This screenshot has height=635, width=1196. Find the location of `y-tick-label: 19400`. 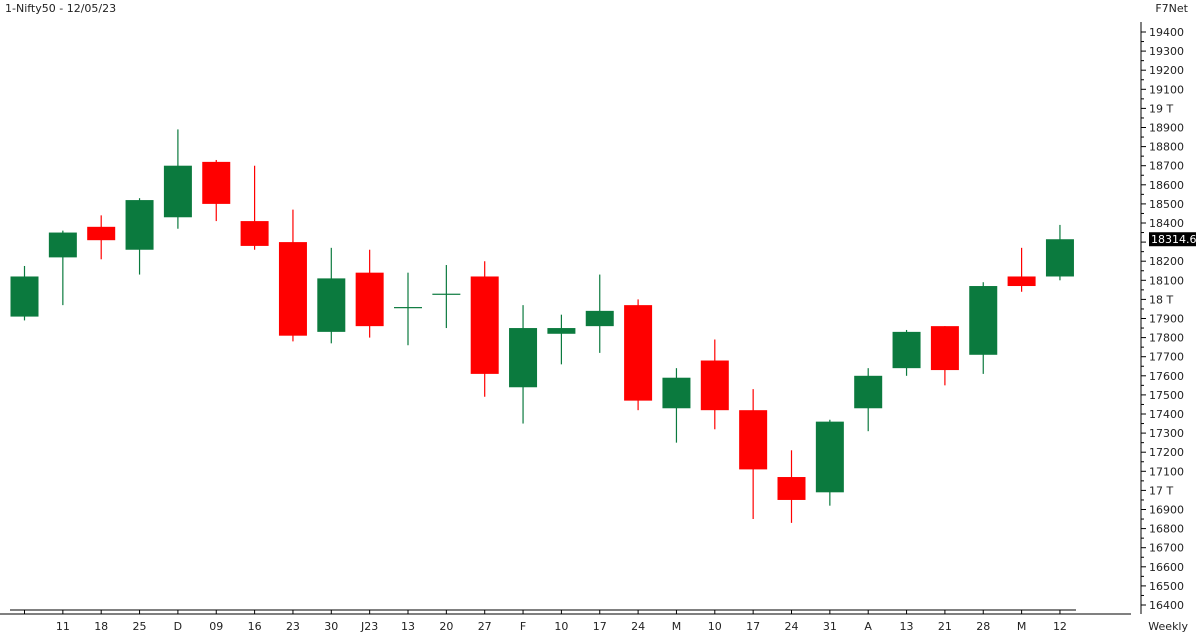

y-tick-label: 19400 is located at coordinates (1166, 32).